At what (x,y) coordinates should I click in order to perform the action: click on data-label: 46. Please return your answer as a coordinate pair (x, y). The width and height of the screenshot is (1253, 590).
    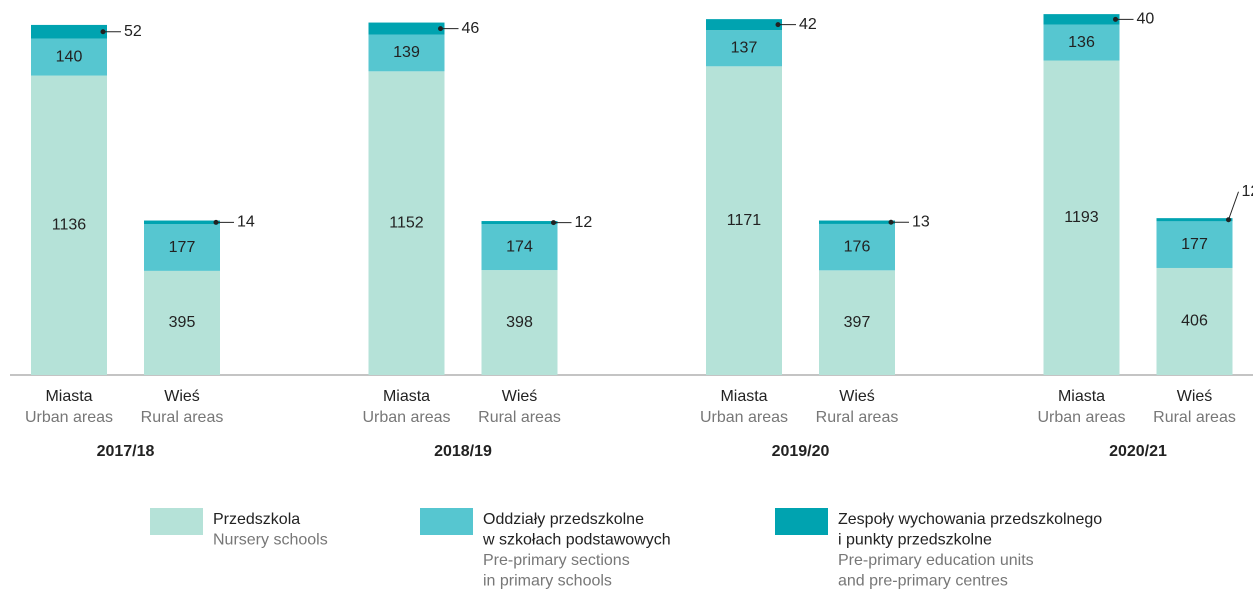
    Looking at the image, I should click on (471, 28).